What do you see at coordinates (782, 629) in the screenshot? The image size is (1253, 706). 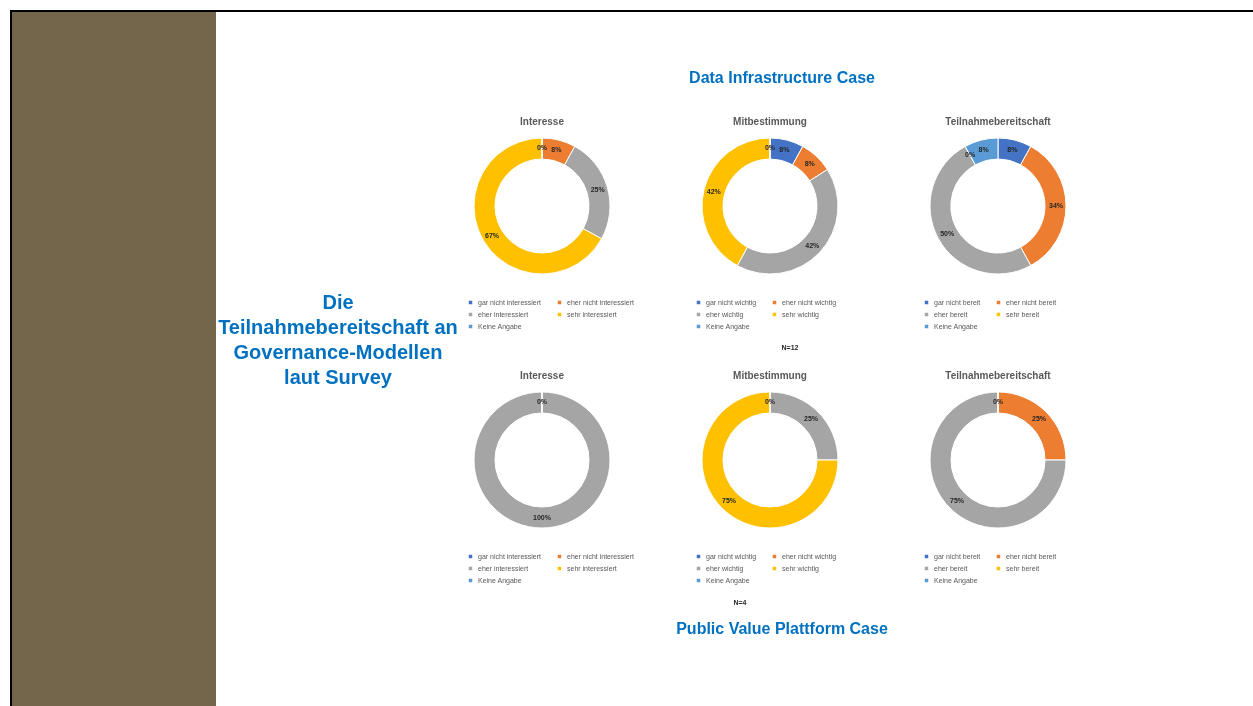 I see `text: Public Value Plattform Case` at bounding box center [782, 629].